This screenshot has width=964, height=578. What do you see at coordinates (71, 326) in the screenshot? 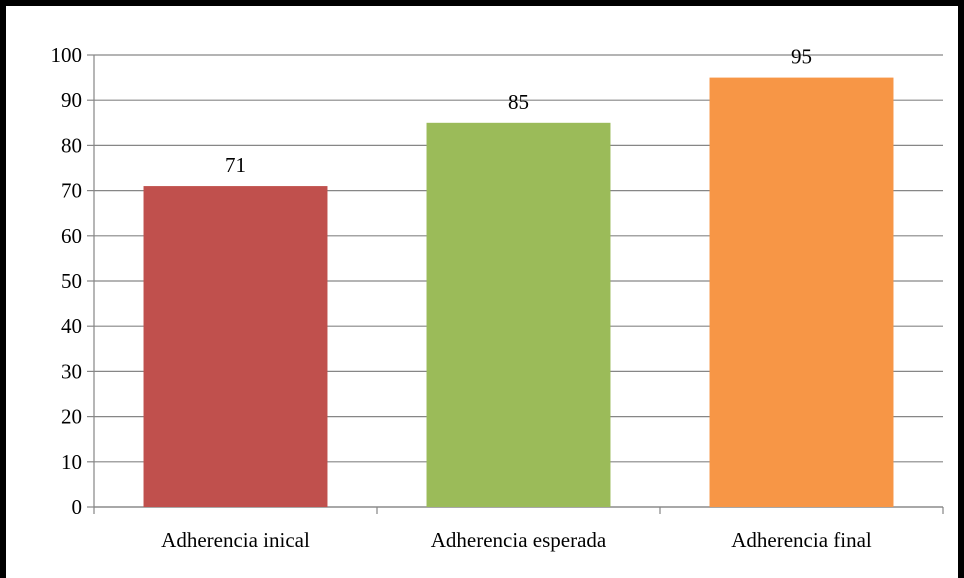
I see `y-tick-label: 40` at bounding box center [71, 326].